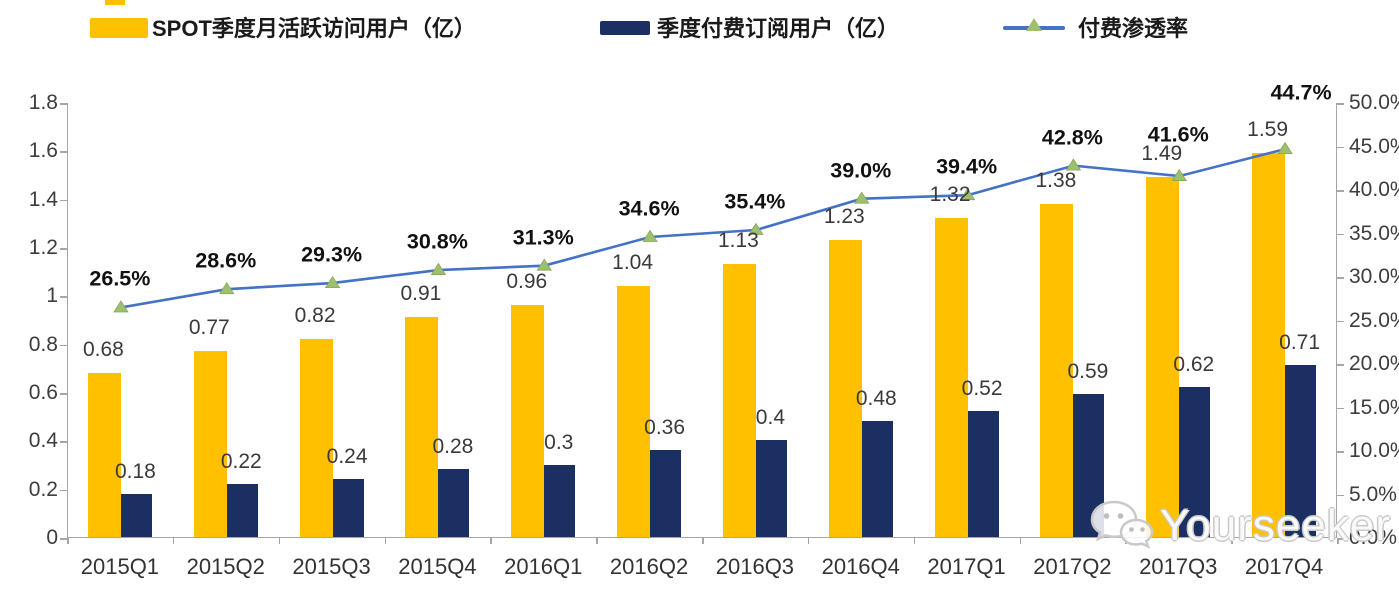 This screenshot has width=1399, height=596. Describe the element at coordinates (860, 566) in the screenshot. I see `x-axis-label-2016Q4: 2016Q4` at that location.